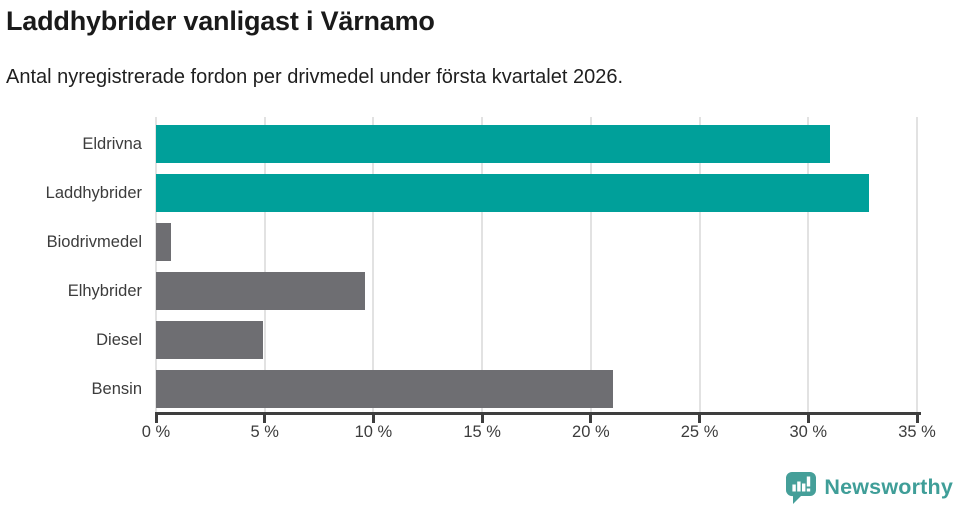 The height and width of the screenshot is (505, 960). What do you see at coordinates (94, 242) in the screenshot?
I see `category-label-biodrivmedel: Biodrivmedel` at bounding box center [94, 242].